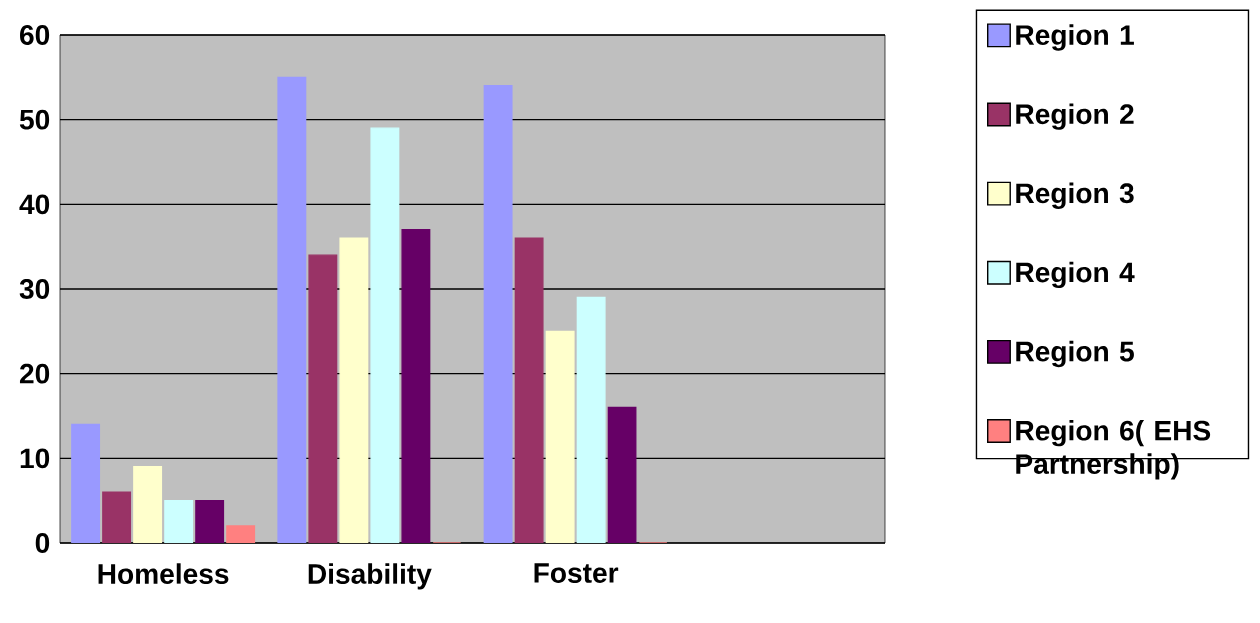 This screenshot has height=623, width=1260. What do you see at coordinates (34, 204) in the screenshot?
I see `y-tick-label: 40` at bounding box center [34, 204].